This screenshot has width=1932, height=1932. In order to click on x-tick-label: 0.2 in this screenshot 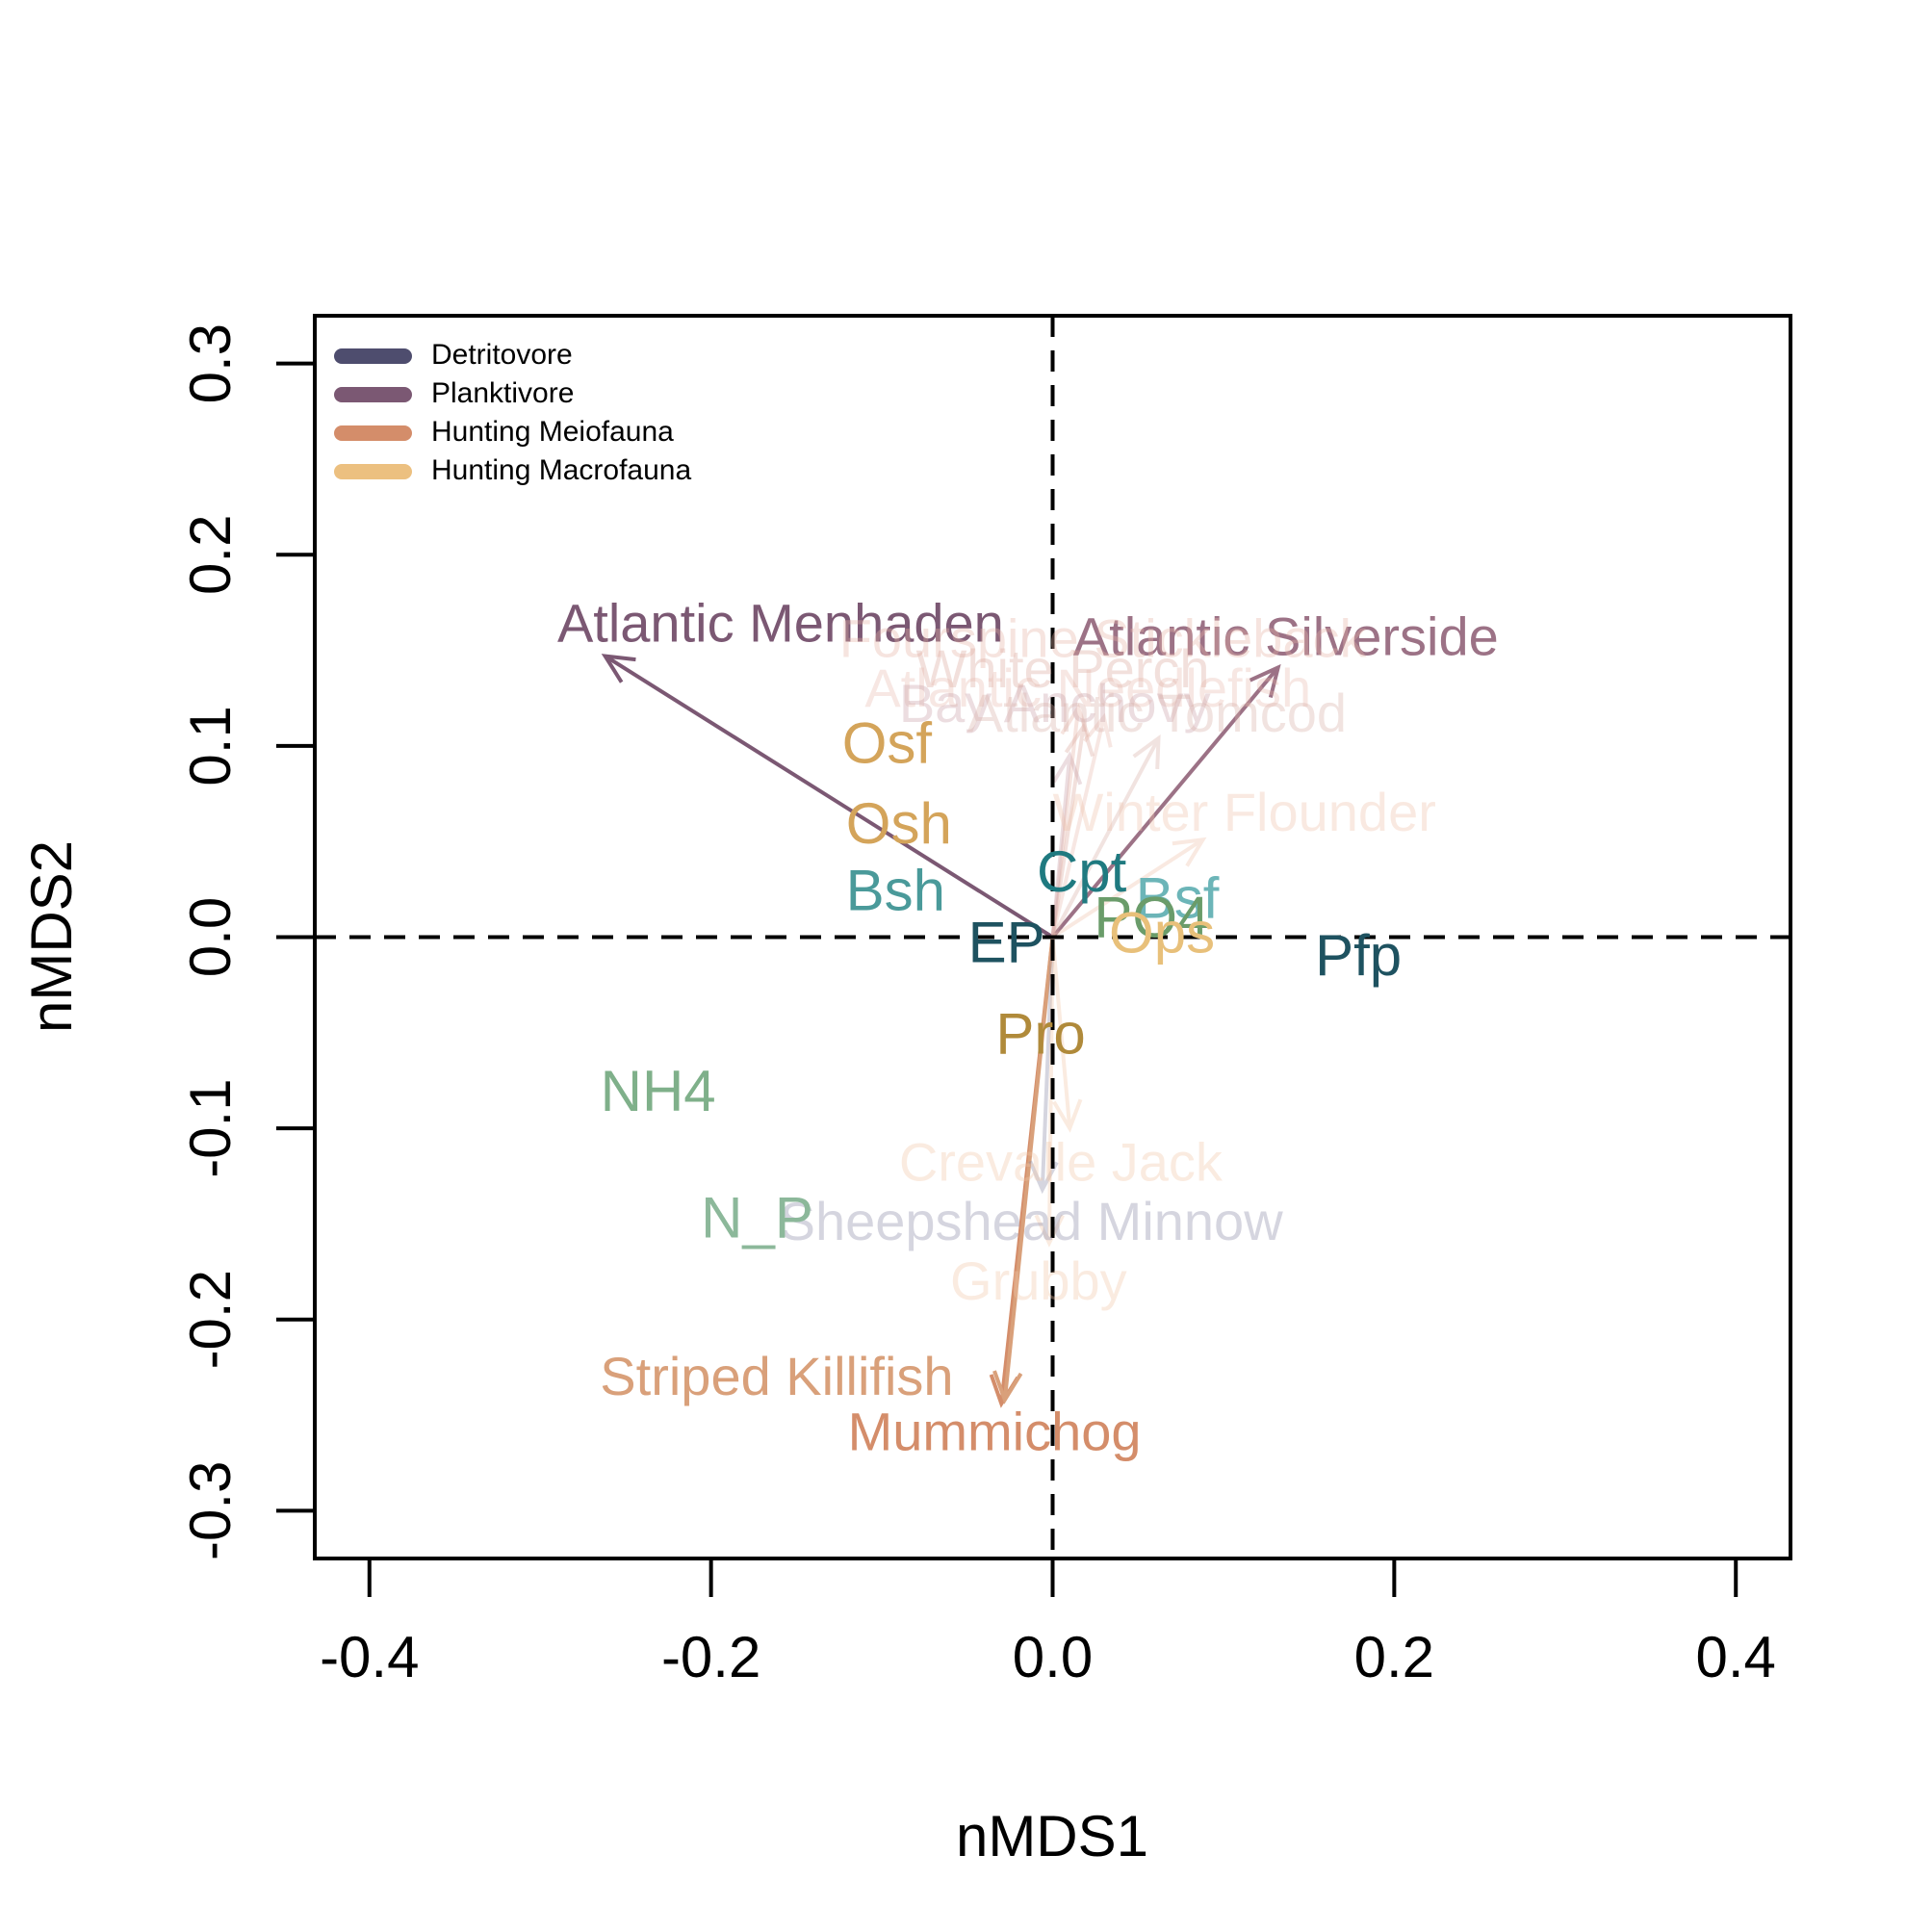, I will do `click(1394, 1657)`.